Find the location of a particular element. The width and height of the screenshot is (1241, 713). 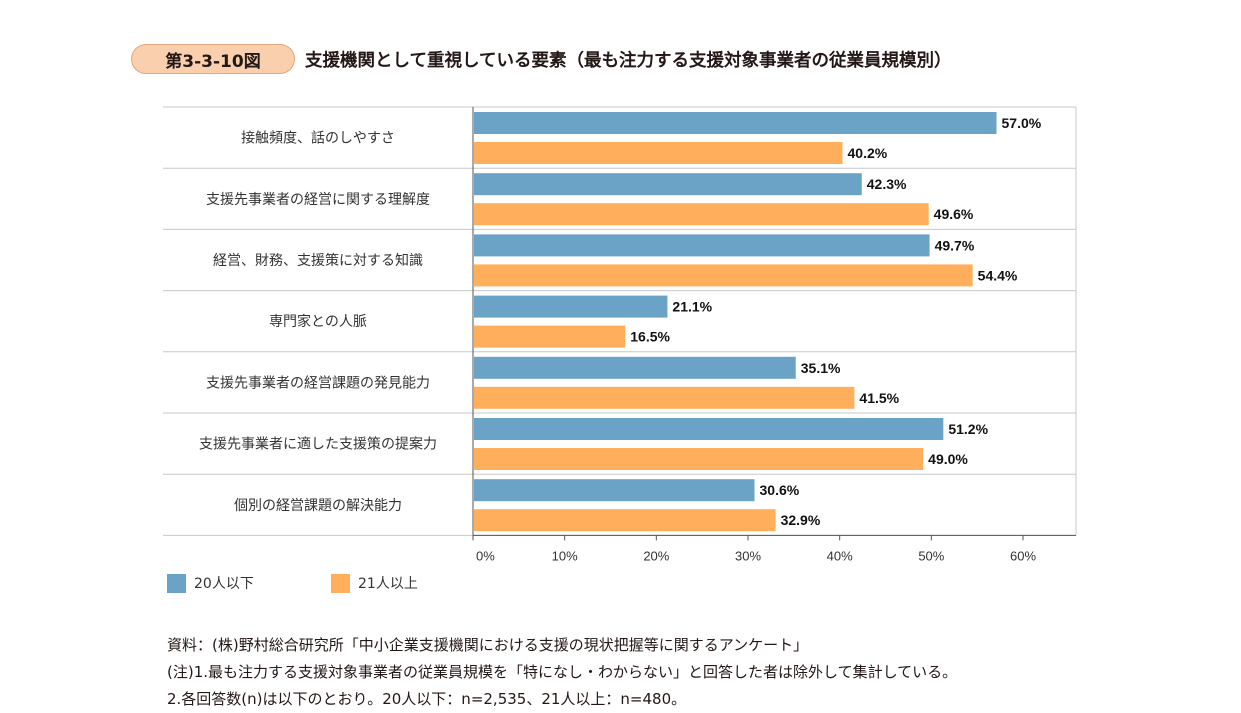

legend-item-series2: 21人以上 is located at coordinates (374, 583).